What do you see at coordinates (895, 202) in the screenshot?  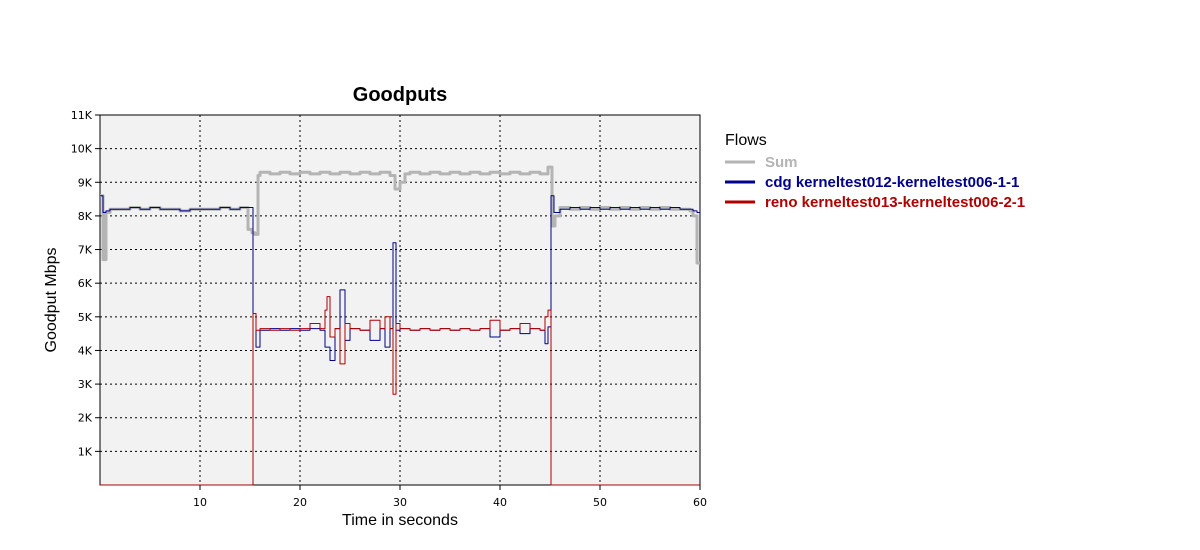 I see `legend-label: reno kerneltest013-kerneltest006-2-1` at bounding box center [895, 202].